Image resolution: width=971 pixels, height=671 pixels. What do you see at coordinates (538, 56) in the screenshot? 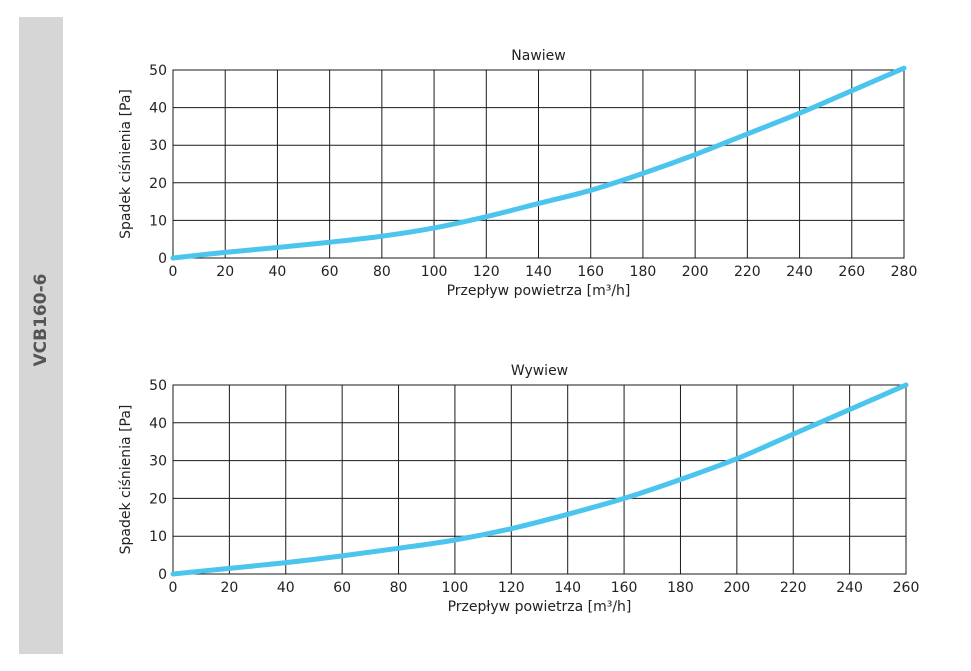
I see `chart-title: Nawiew` at bounding box center [538, 56].